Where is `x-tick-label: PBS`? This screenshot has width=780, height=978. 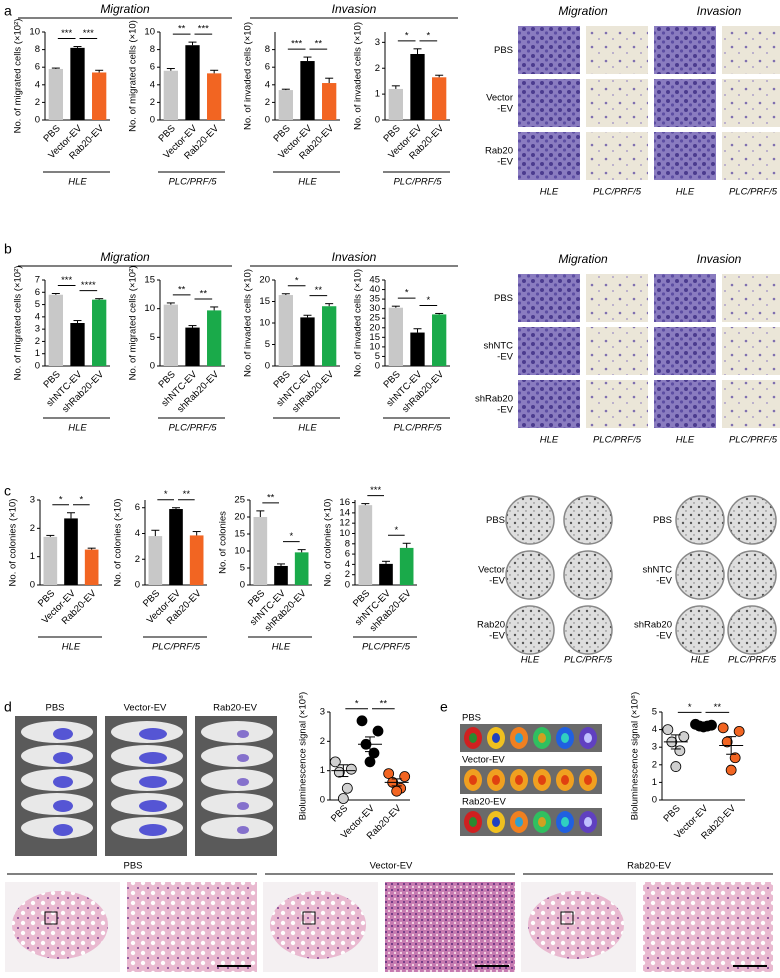 x-tick-label: PBS is located at coordinates (339, 813).